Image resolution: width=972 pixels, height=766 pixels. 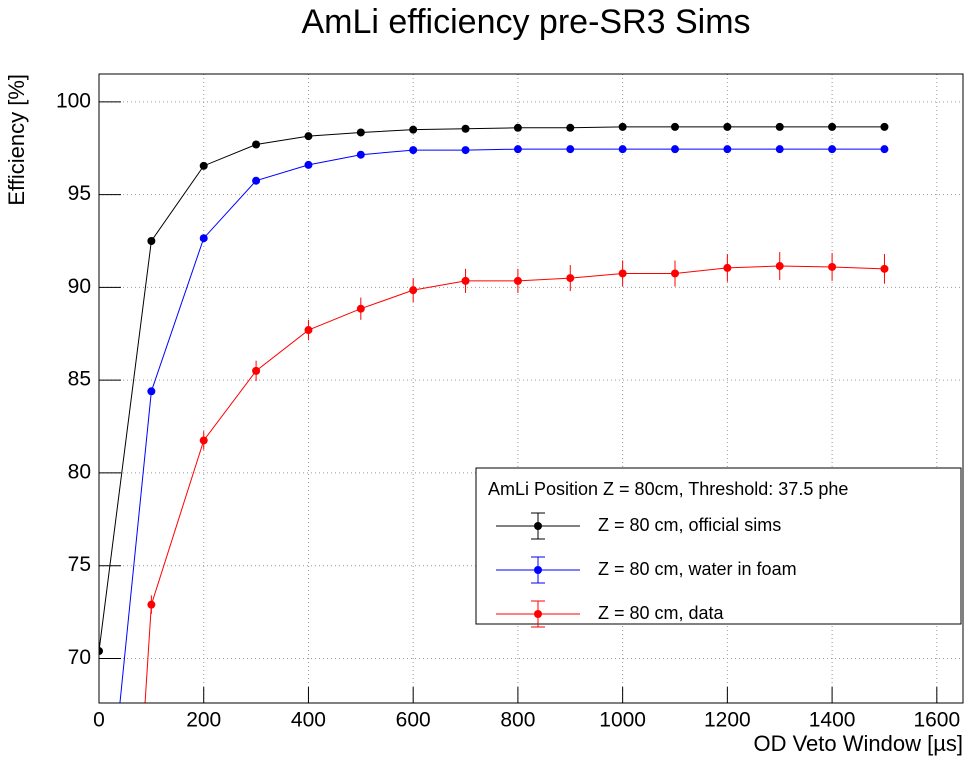 What do you see at coordinates (858, 743) in the screenshot?
I see `x-axis-label: OD Veto Window [µs]` at bounding box center [858, 743].